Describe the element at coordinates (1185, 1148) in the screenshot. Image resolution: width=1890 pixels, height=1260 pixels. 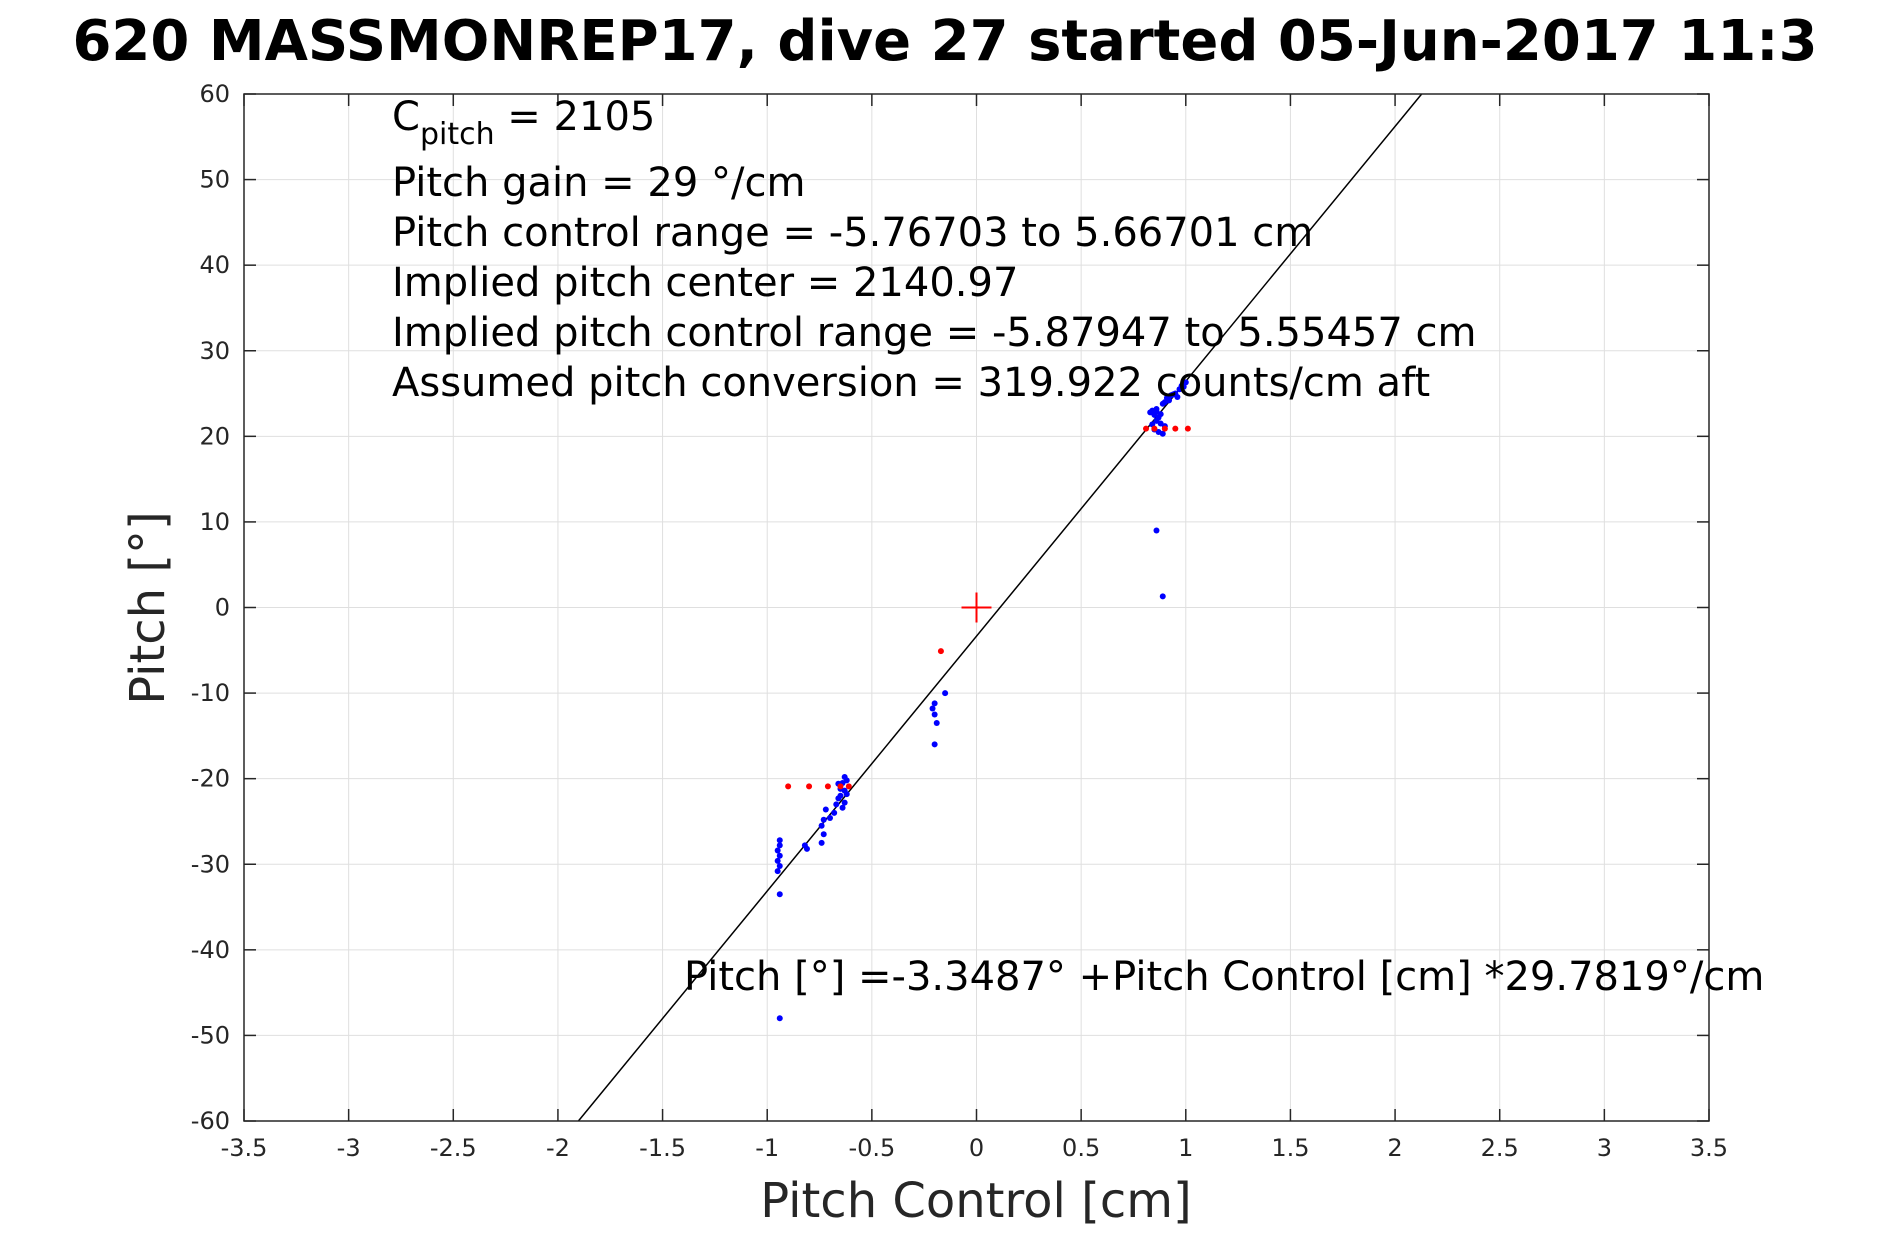
I see `x-tick-label: 1` at that location.